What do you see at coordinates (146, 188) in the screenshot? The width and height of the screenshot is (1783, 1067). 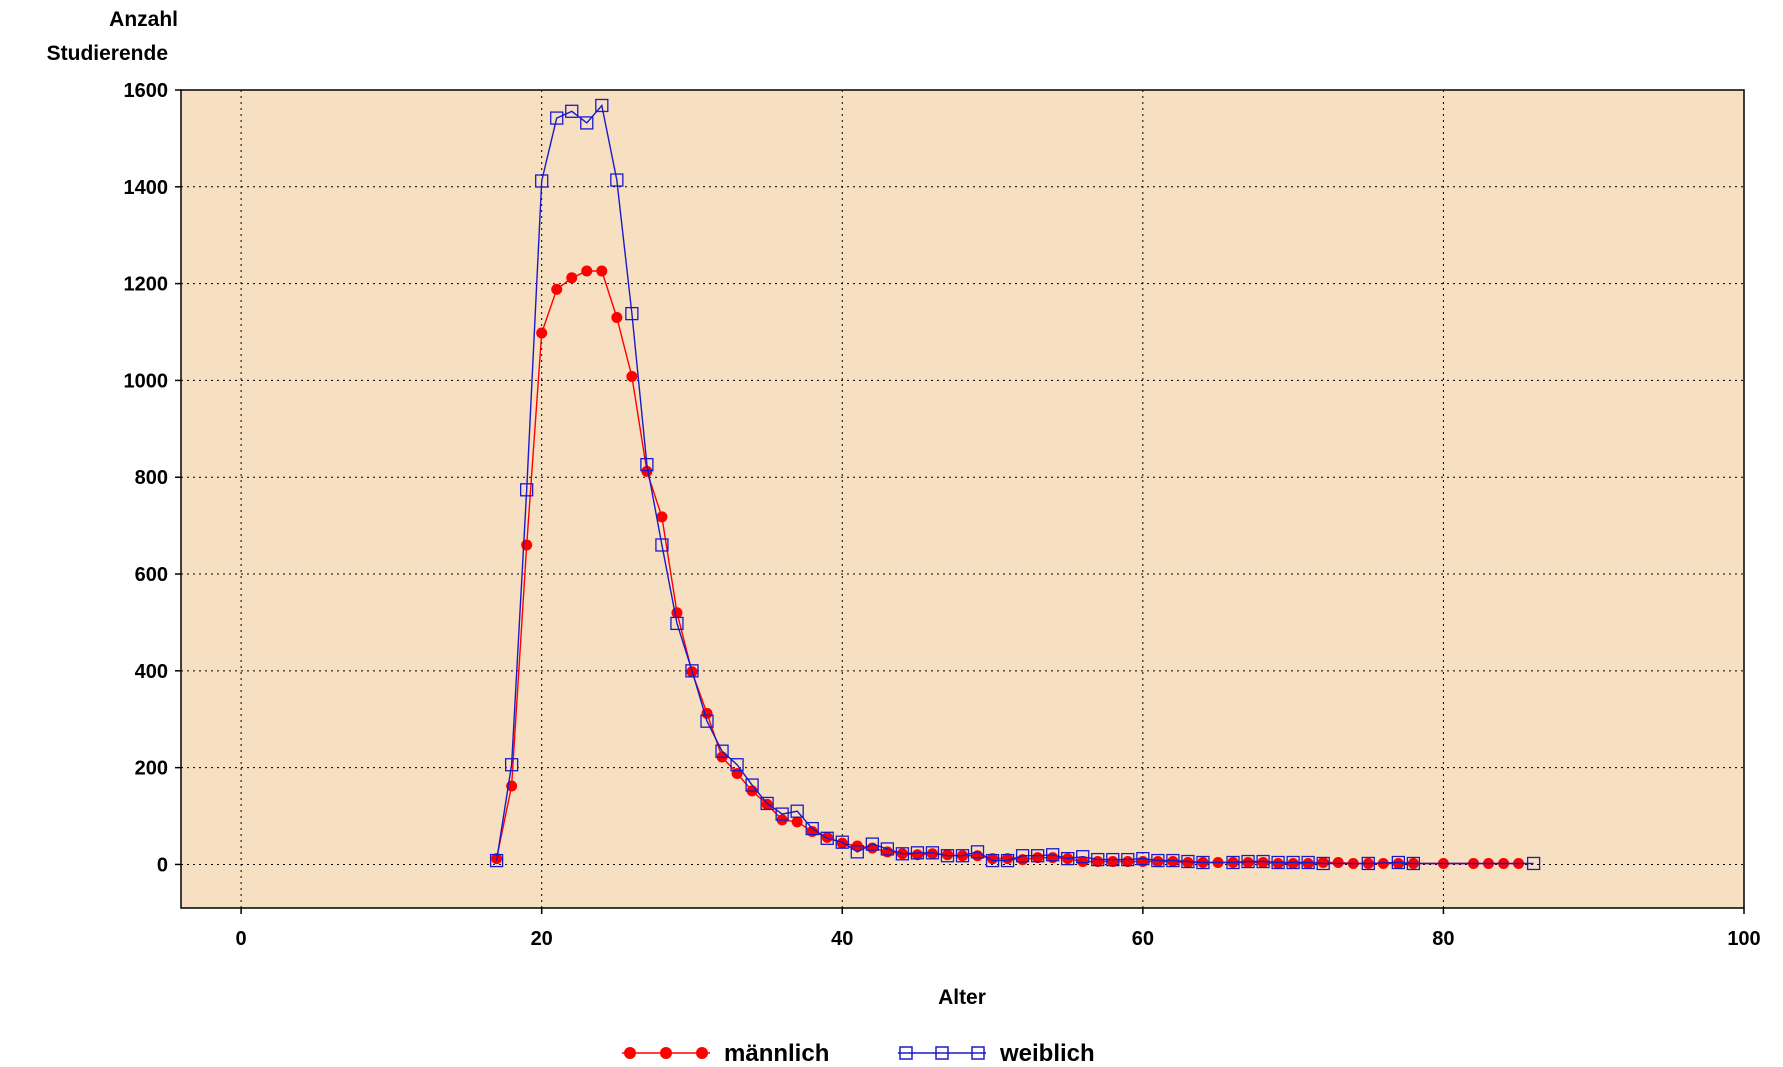 I see `y-tick-label: 1400` at bounding box center [146, 188].